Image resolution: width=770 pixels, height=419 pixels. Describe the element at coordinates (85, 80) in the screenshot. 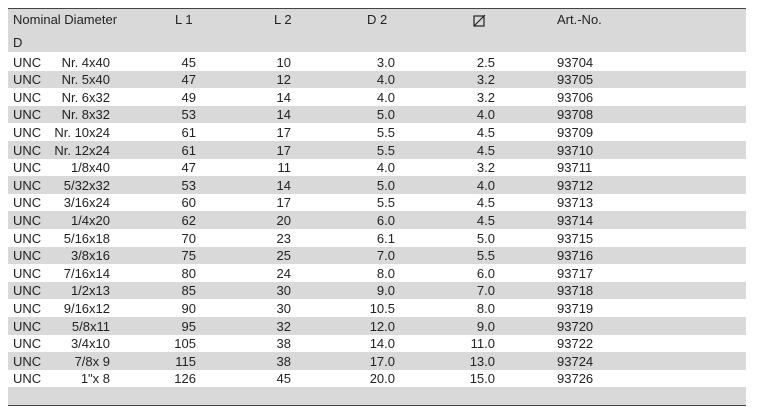

I see `table-cell: Nr. 5x40` at that location.